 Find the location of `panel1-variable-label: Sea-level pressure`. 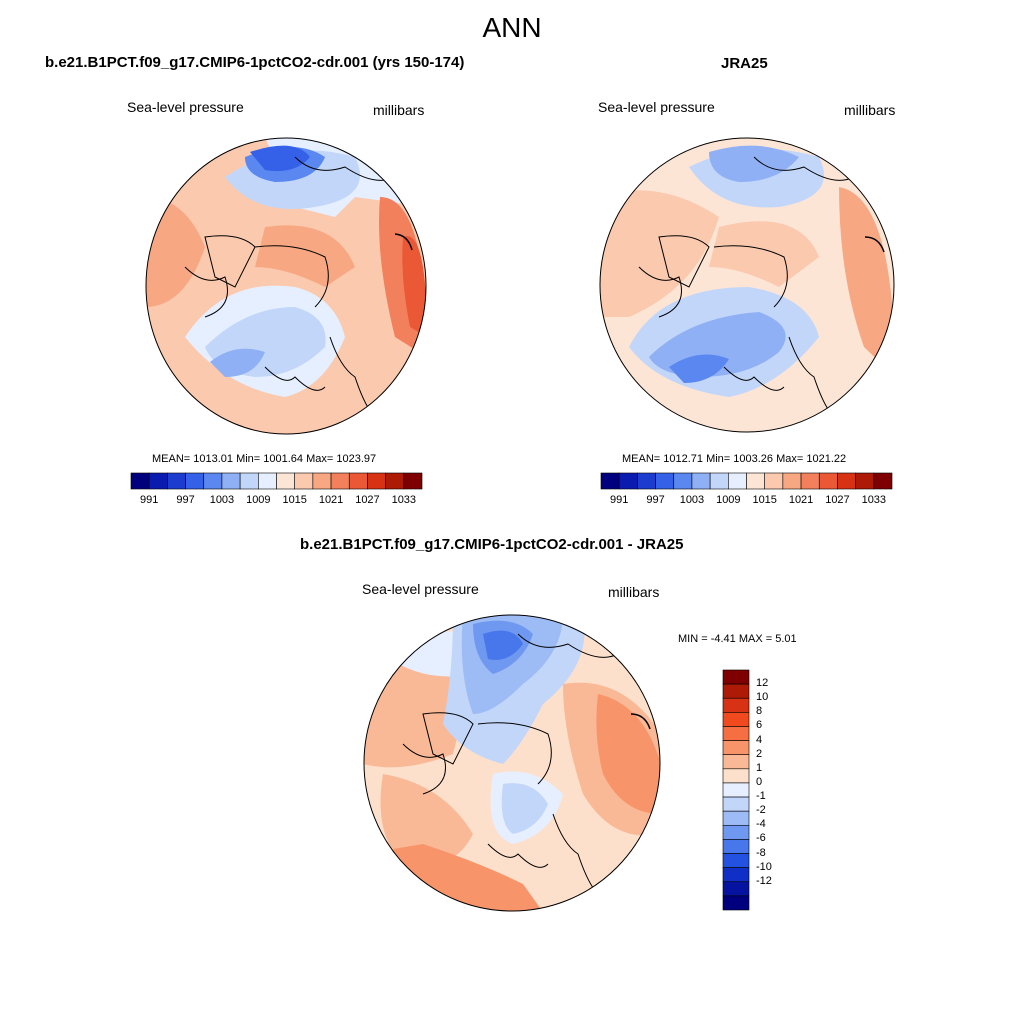

panel1-variable-label: Sea-level pressure is located at coordinates (185, 107).